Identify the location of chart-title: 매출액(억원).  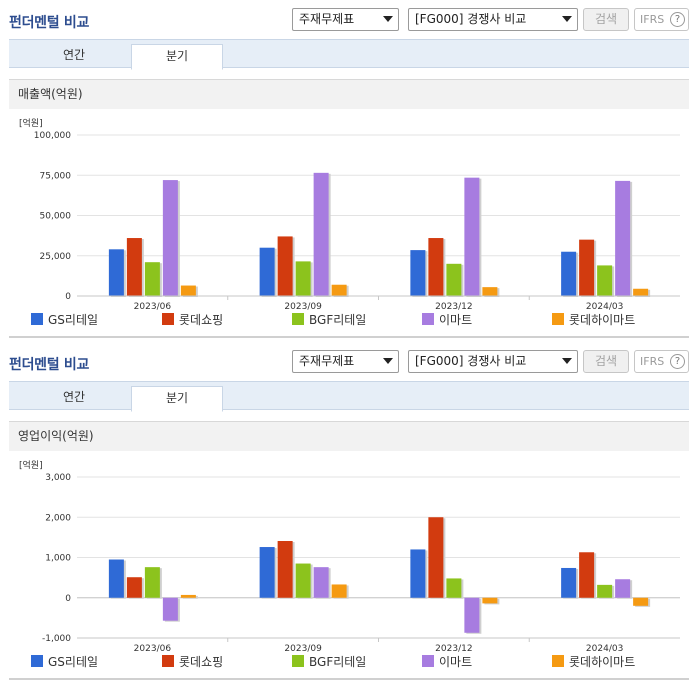
(349, 94).